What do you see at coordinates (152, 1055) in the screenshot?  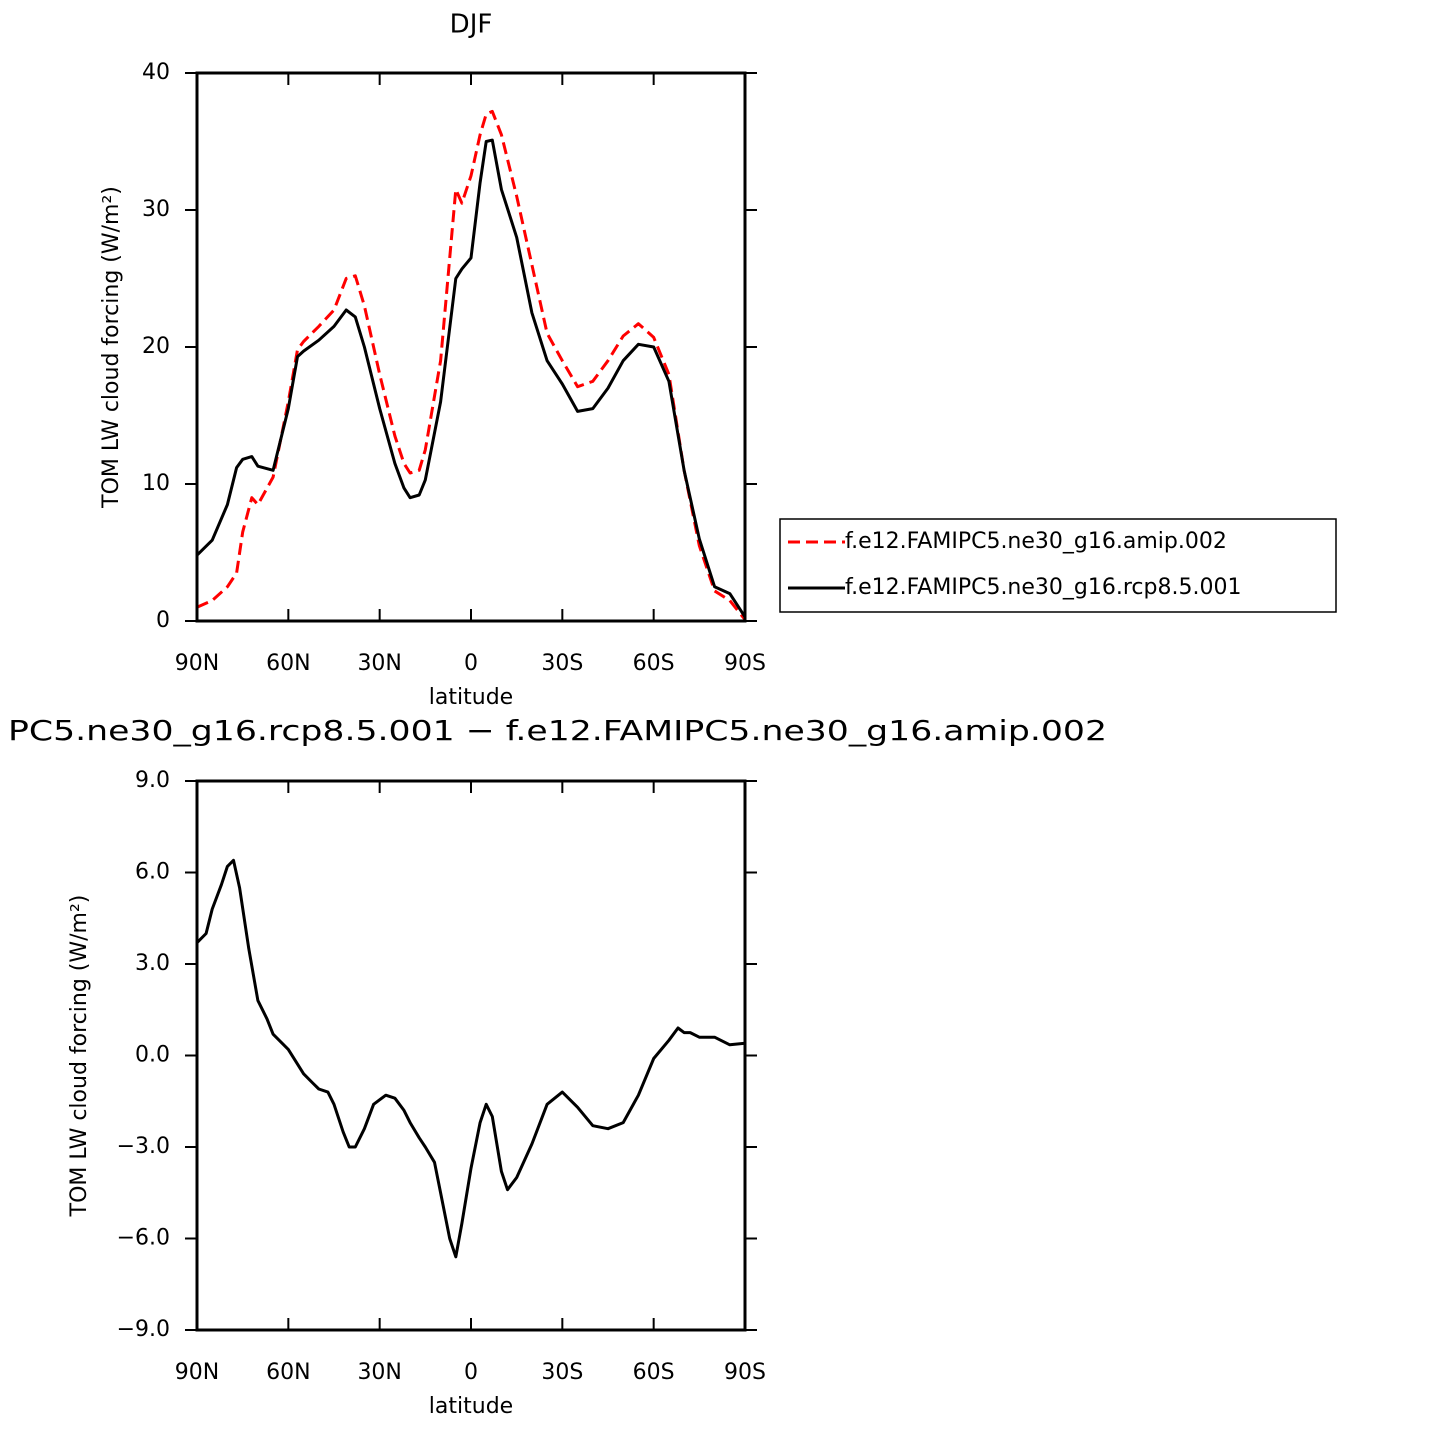 I see `y-tick-label: 0.0` at bounding box center [152, 1055].